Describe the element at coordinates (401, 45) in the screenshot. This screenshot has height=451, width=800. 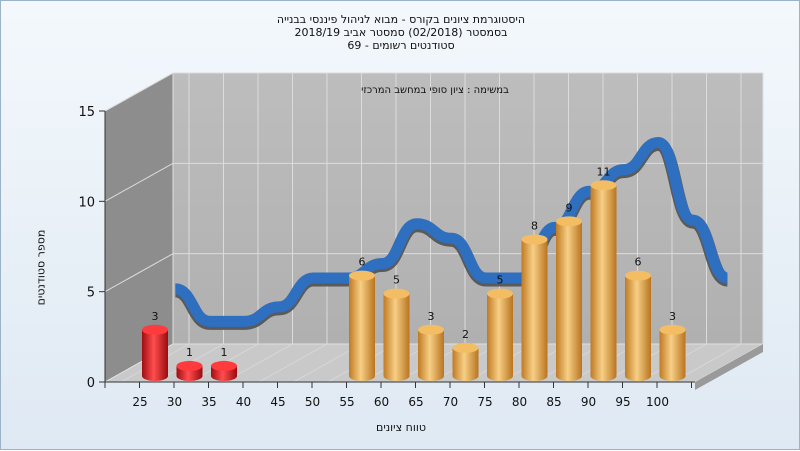
I see `chart-title-line-3: סטודנטים רשומים - 69` at that location.